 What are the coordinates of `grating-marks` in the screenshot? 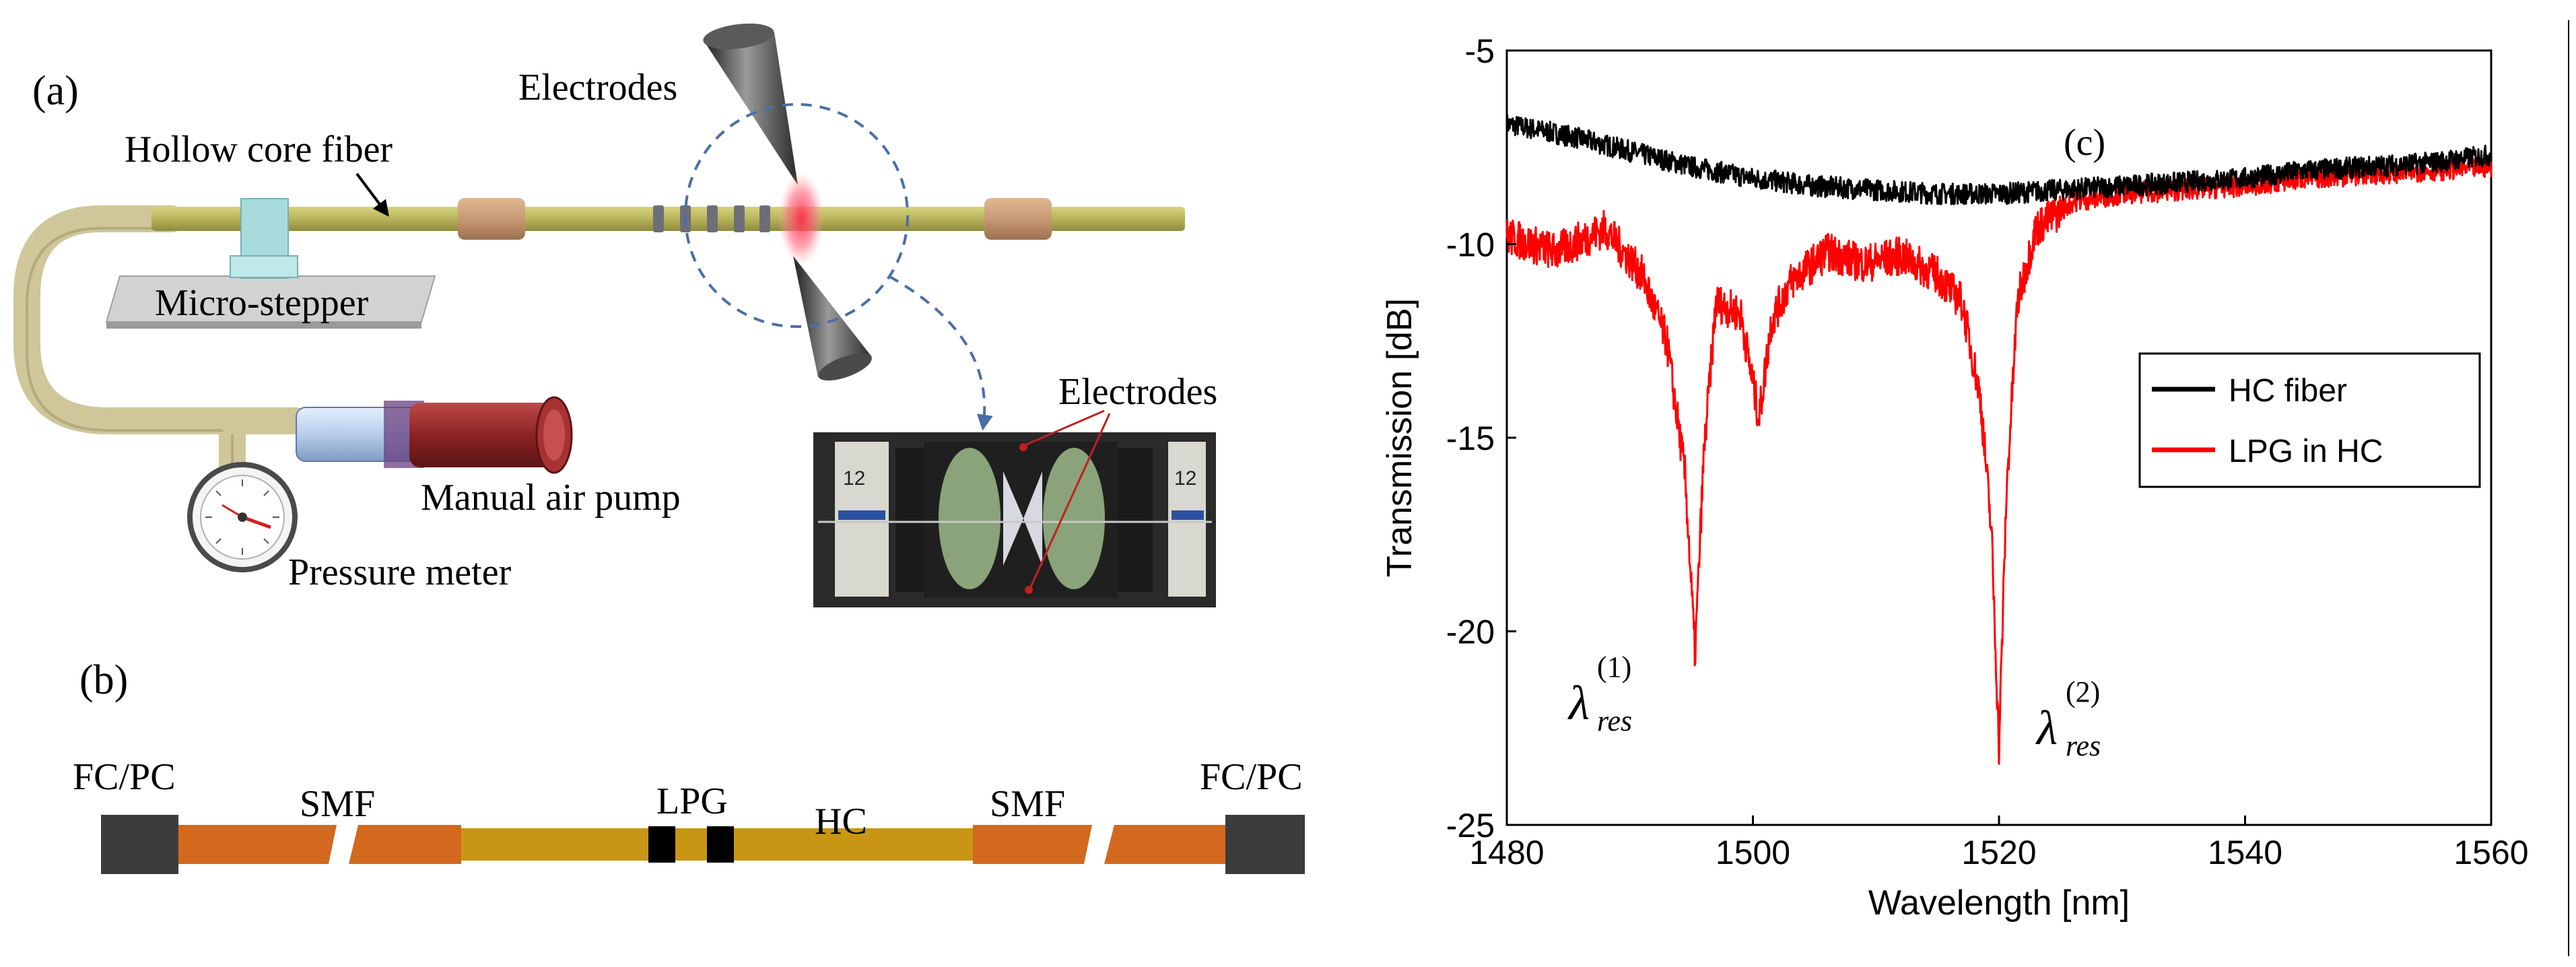 It's located at (711, 218).